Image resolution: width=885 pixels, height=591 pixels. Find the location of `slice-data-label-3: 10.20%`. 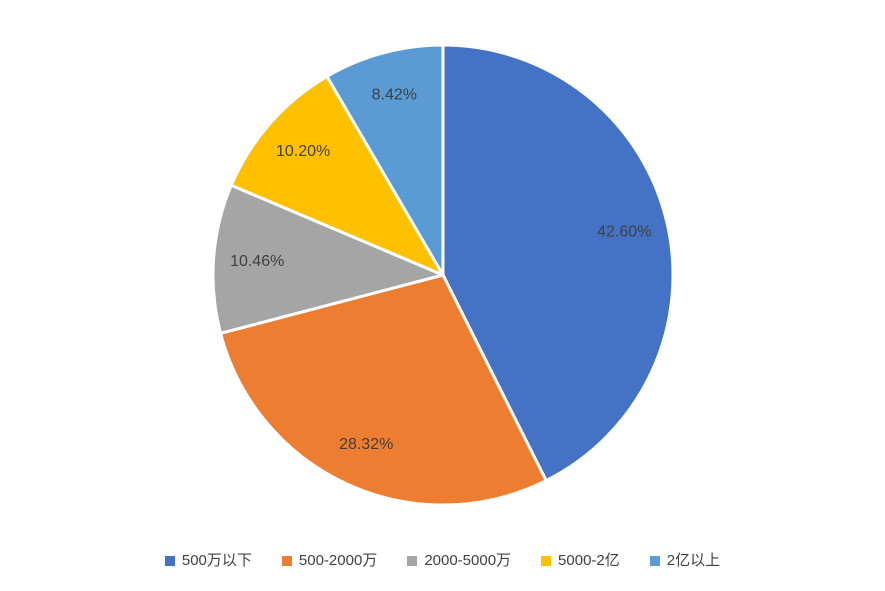

slice-data-label-3: 10.20% is located at coordinates (303, 151).